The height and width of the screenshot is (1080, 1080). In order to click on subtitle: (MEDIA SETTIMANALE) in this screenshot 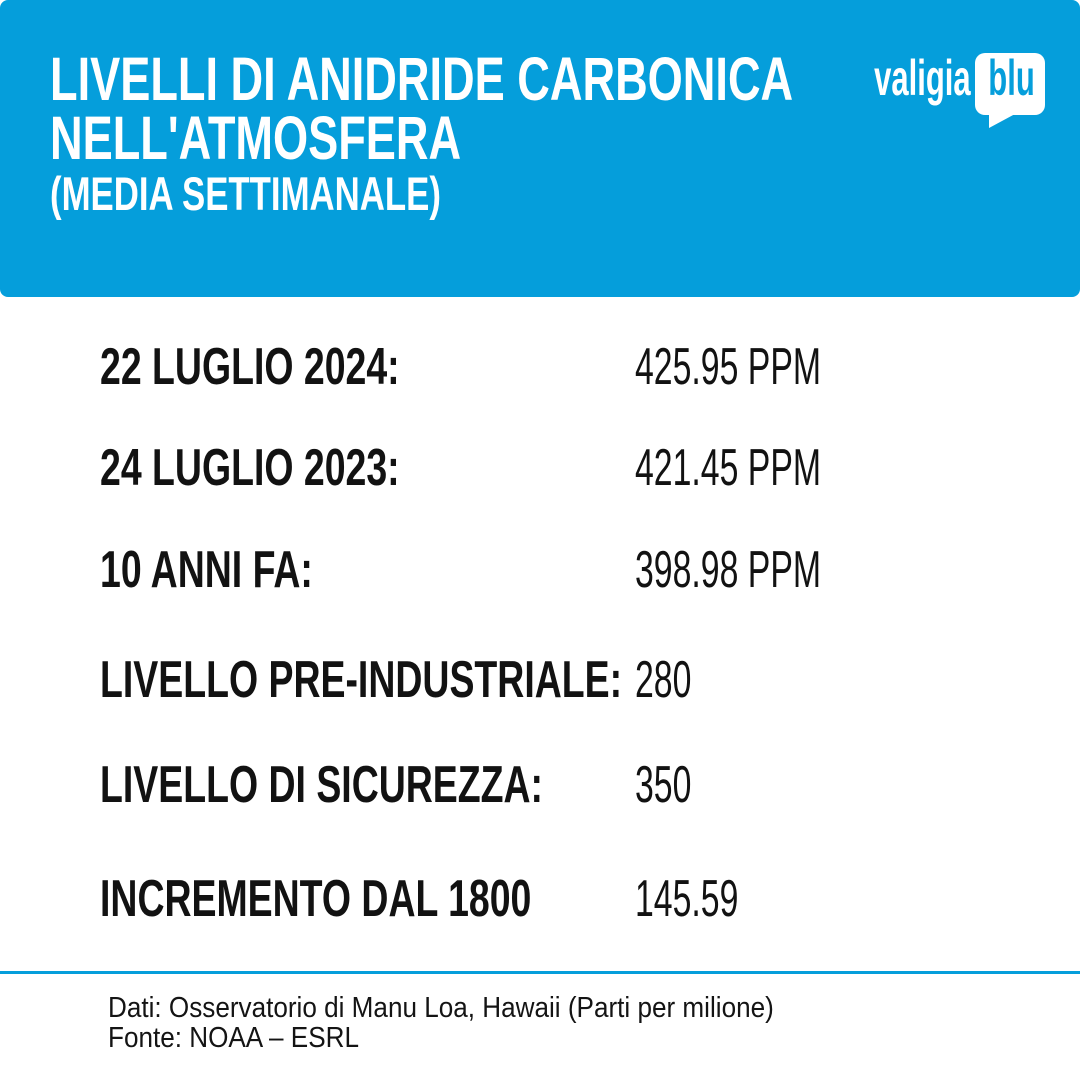, I will do `click(245, 193)`.